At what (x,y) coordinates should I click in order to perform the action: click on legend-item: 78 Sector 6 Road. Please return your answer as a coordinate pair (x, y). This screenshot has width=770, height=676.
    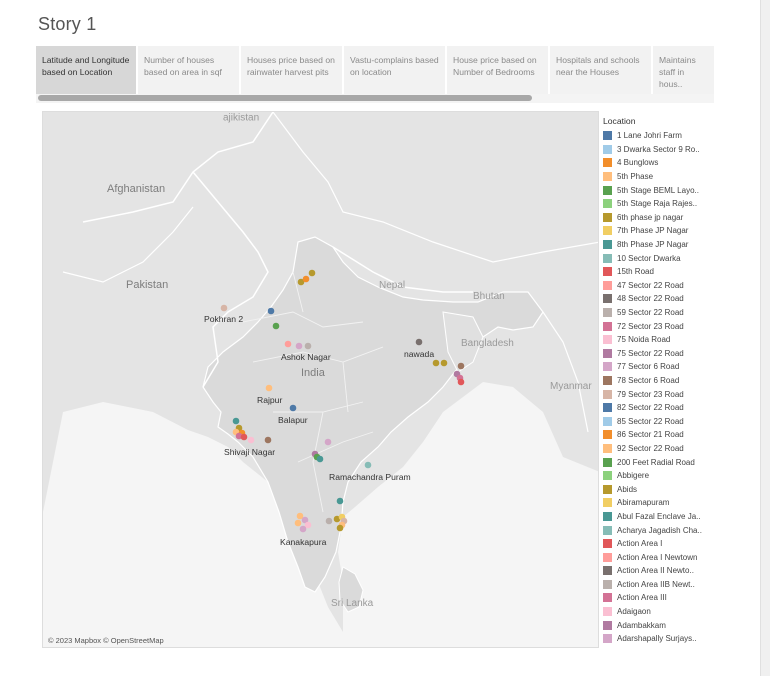
    Looking at the image, I should click on (655, 381).